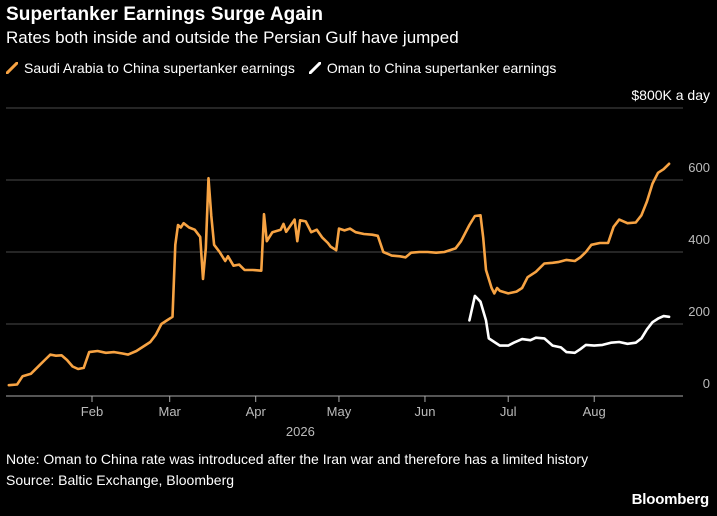 The image size is (717, 516). Describe the element at coordinates (594, 411) in the screenshot. I see `x-tick-label: Aug` at that location.